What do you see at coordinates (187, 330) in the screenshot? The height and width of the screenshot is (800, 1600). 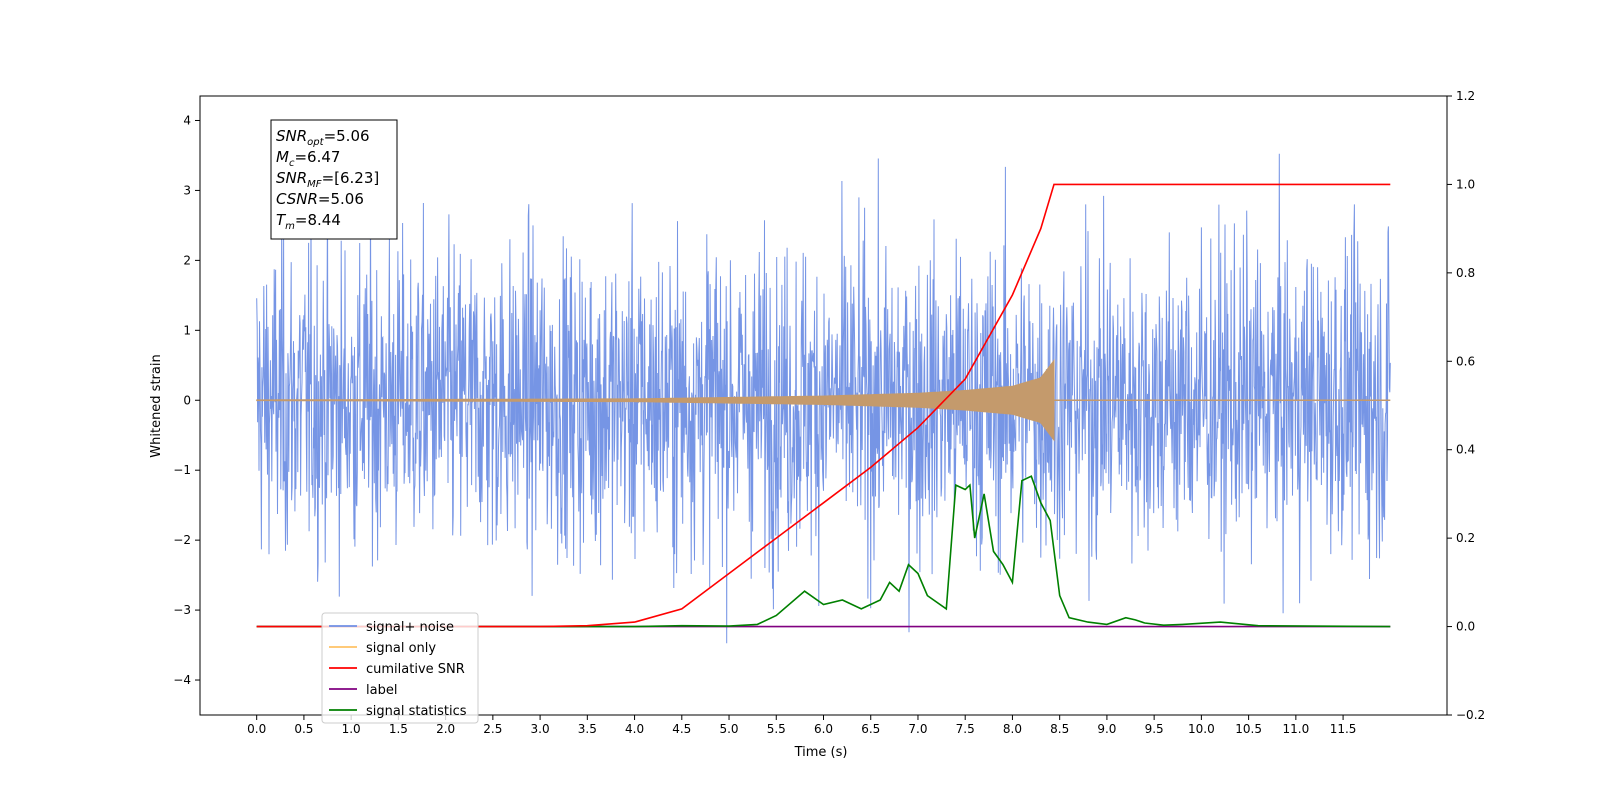 I see `y-left-tick-label: 1` at bounding box center [187, 330].